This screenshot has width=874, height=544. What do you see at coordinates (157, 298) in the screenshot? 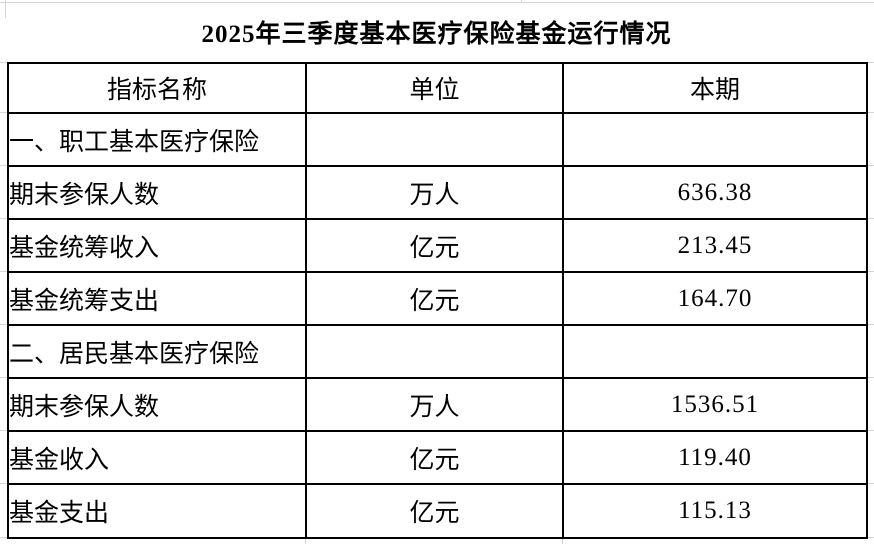
I see `cell-indicator: 基金统筹支出` at bounding box center [157, 298].